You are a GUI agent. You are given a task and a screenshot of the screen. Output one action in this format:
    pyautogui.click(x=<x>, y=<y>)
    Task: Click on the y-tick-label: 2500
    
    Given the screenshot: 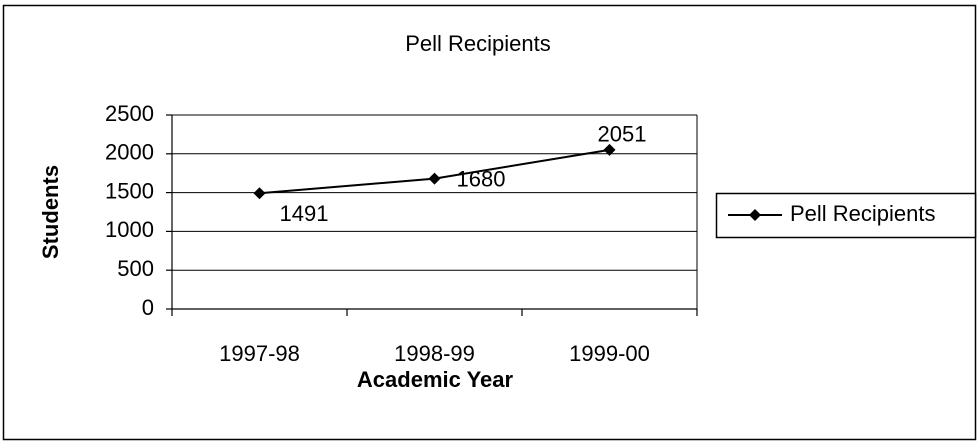 What is the action you would take?
    pyautogui.click(x=129, y=113)
    